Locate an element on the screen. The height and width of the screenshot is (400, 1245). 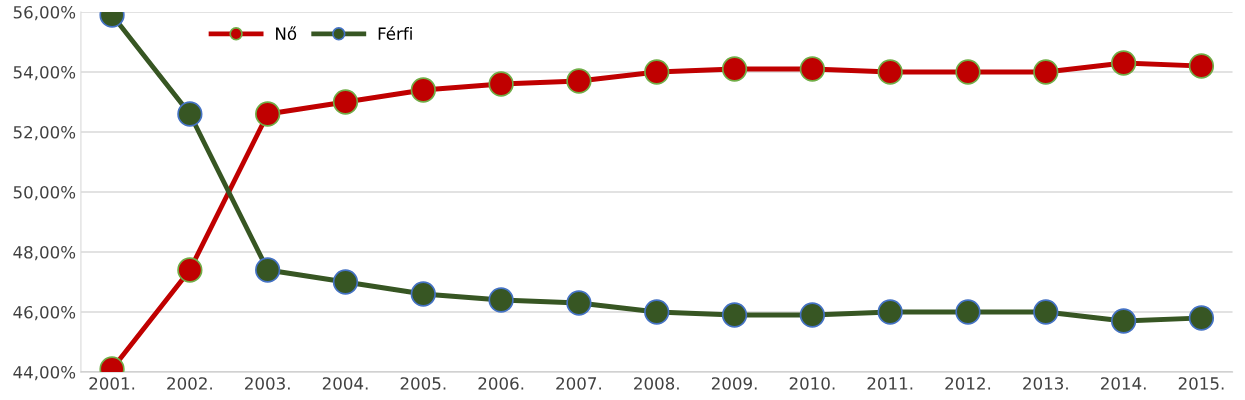
legend-label: Nő is located at coordinates (286, 33).